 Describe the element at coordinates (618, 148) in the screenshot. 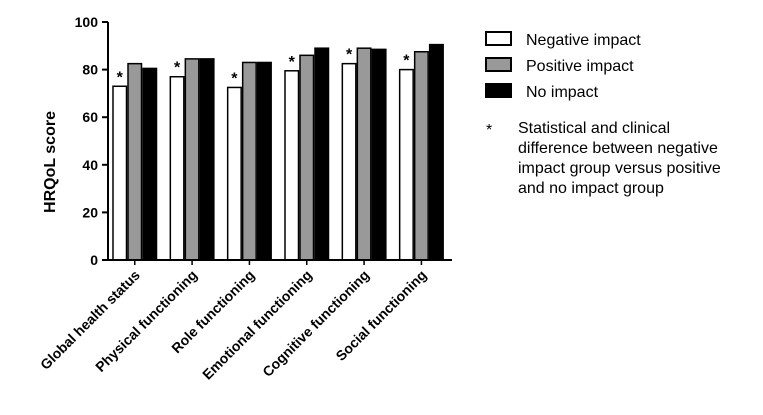

I see `footnote-line: difference between negative` at that location.